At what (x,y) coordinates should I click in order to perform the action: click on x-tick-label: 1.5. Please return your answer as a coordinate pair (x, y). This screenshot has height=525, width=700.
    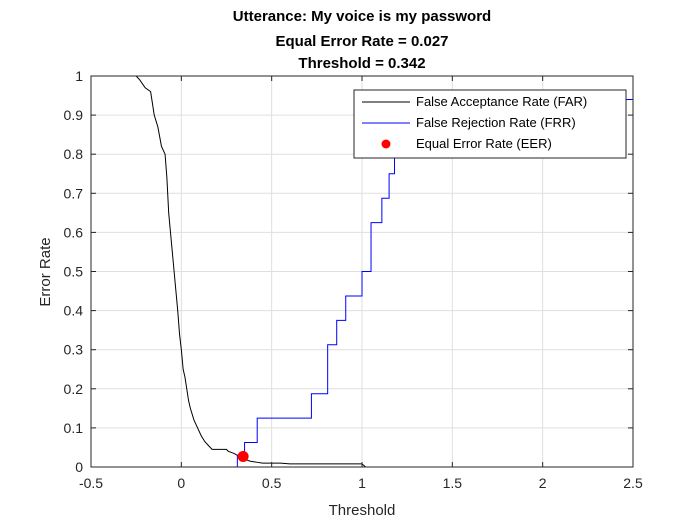
    Looking at the image, I should click on (453, 483).